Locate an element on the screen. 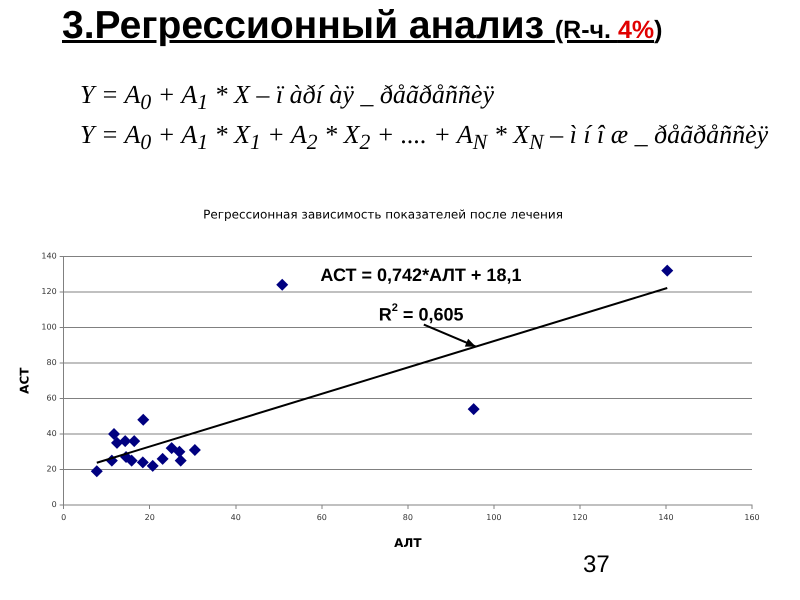  chart-subtitle: Регрессионная зависимость показателей после лечения is located at coordinates (383, 214).